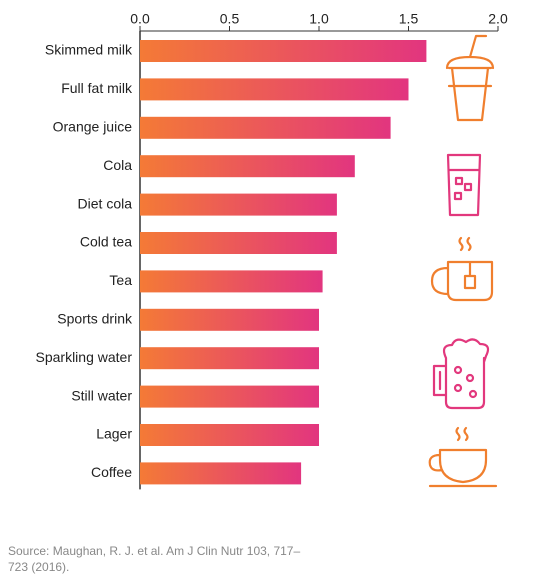 This screenshot has height=586, width=546. Describe the element at coordinates (117, 165) in the screenshot. I see `y-tick-label: Cola` at that location.